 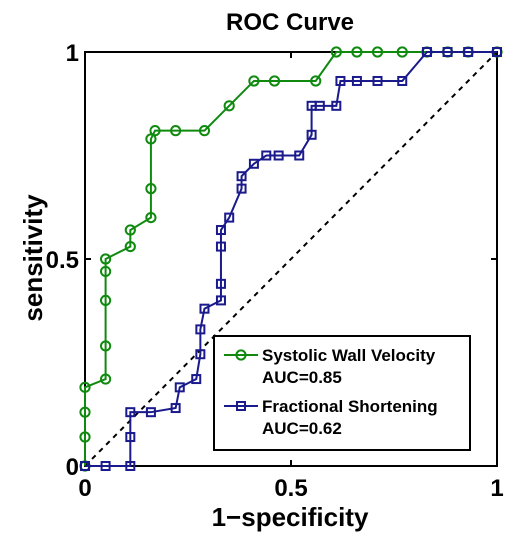 I want to click on legend-systolic-wall-velocity-label: Systolic Wall Velocity, so click(x=349, y=355).